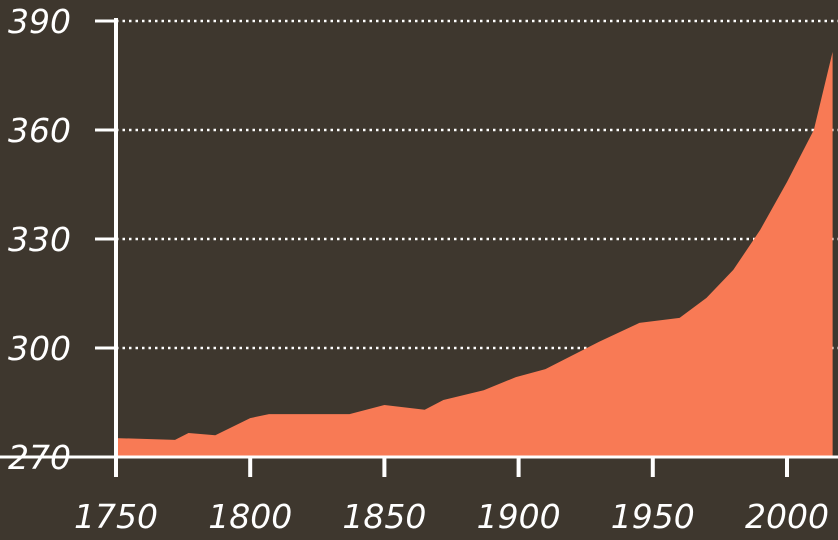  I want to click on x-tick-label: 1800, so click(250, 516).